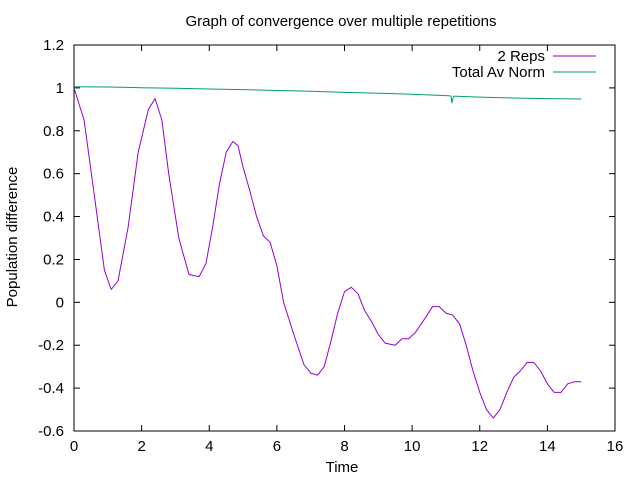  What do you see at coordinates (53, 259) in the screenshot?
I see `y-tick-label: 0.2` at bounding box center [53, 259].